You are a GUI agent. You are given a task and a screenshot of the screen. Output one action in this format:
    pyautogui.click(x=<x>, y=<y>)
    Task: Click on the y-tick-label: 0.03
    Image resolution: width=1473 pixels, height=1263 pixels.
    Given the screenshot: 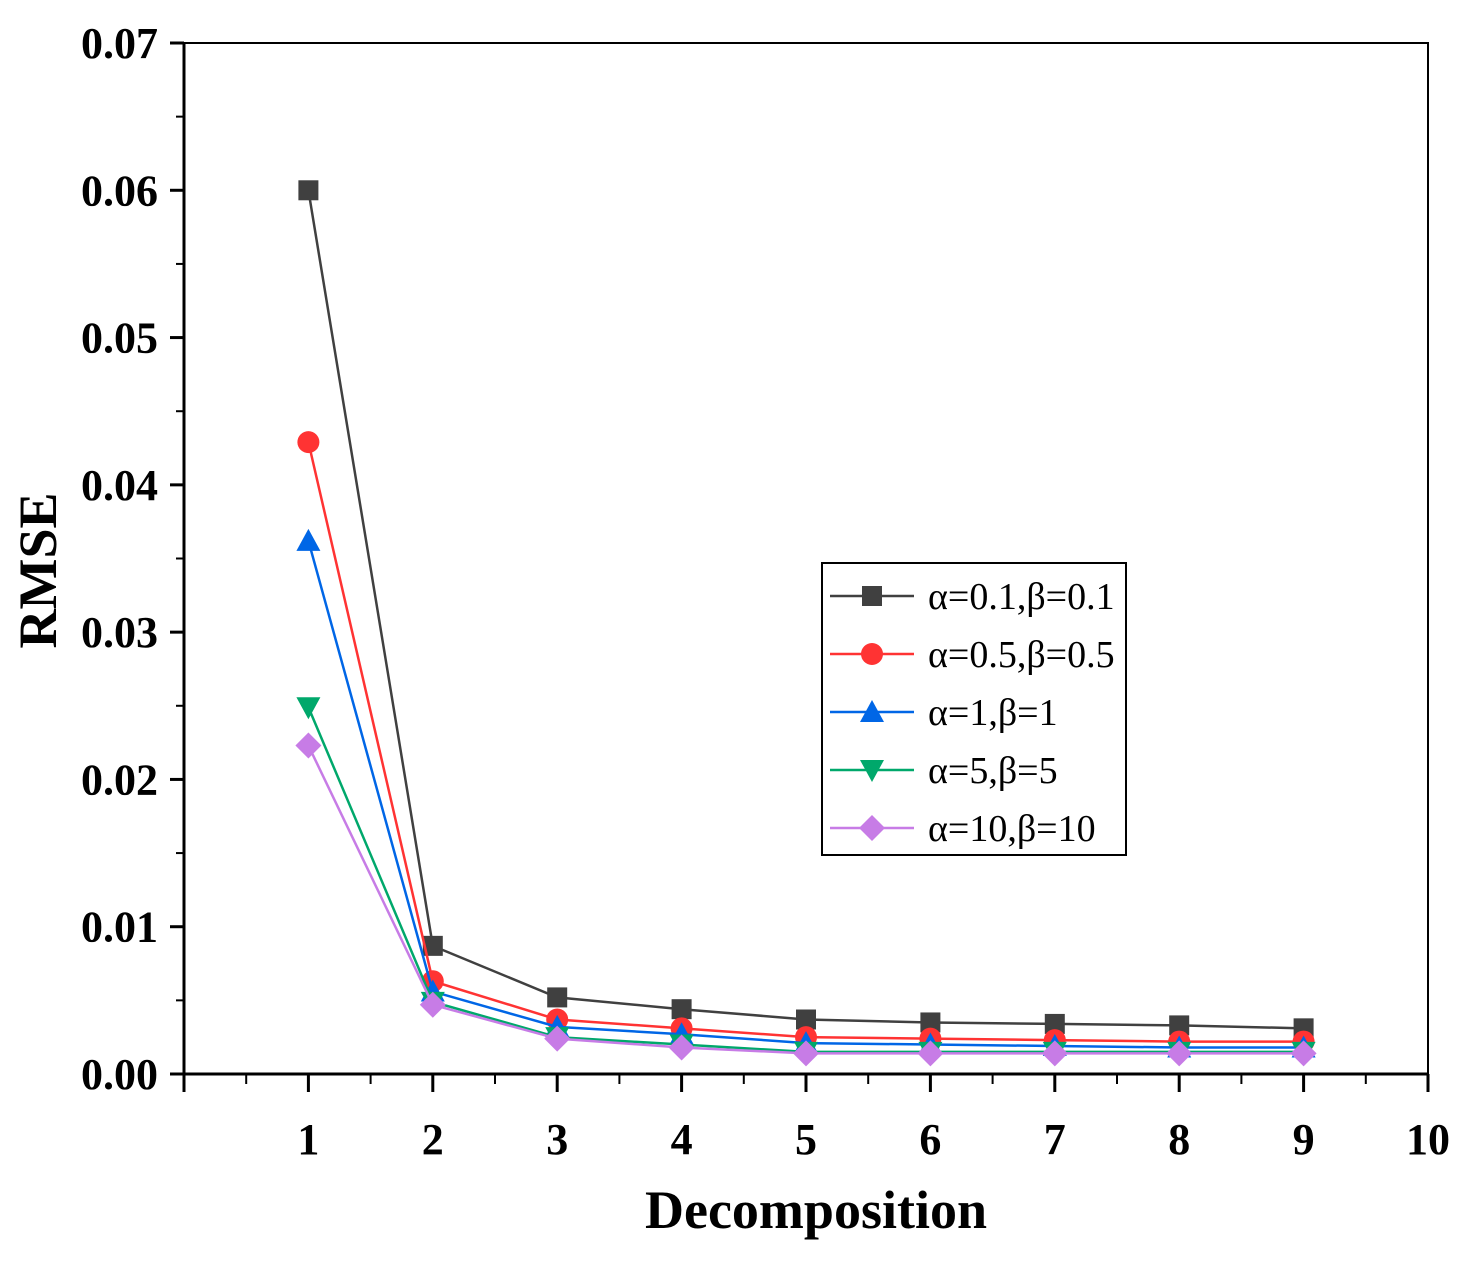 What is the action you would take?
    pyautogui.click(x=119, y=632)
    